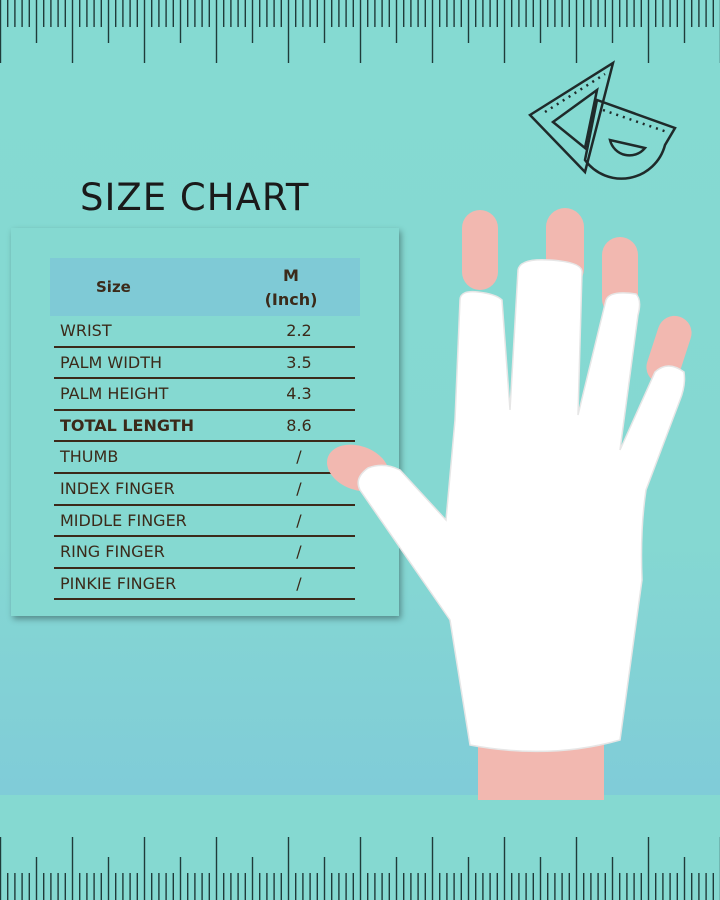  Describe the element at coordinates (127, 425) in the screenshot. I see `row-label: TOTAL LENGTH` at that location.